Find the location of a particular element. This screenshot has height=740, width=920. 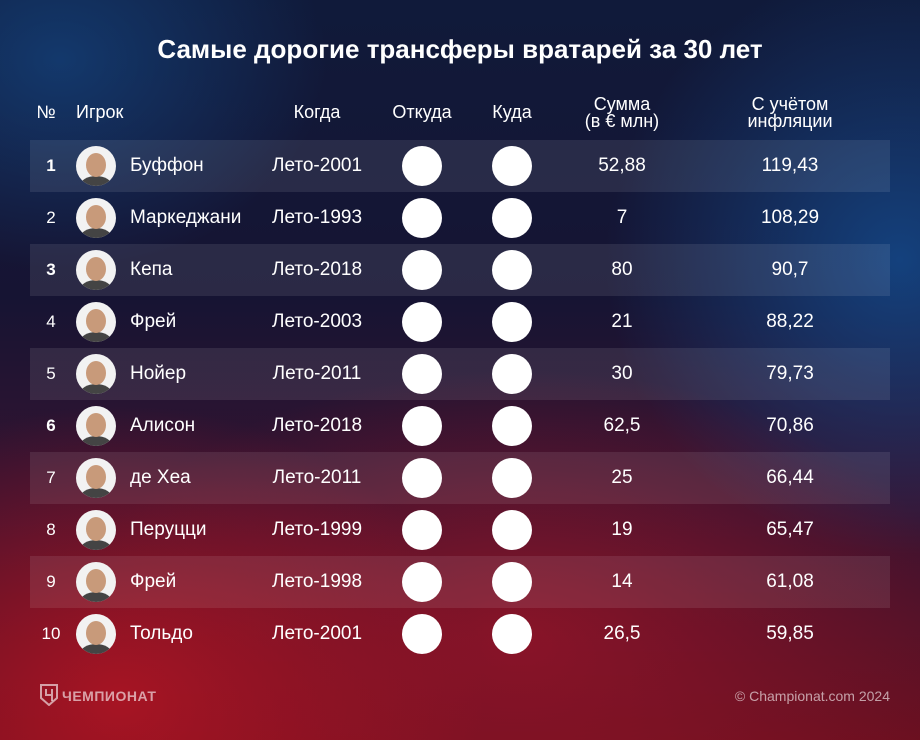

fee: 14 is located at coordinates (622, 581).